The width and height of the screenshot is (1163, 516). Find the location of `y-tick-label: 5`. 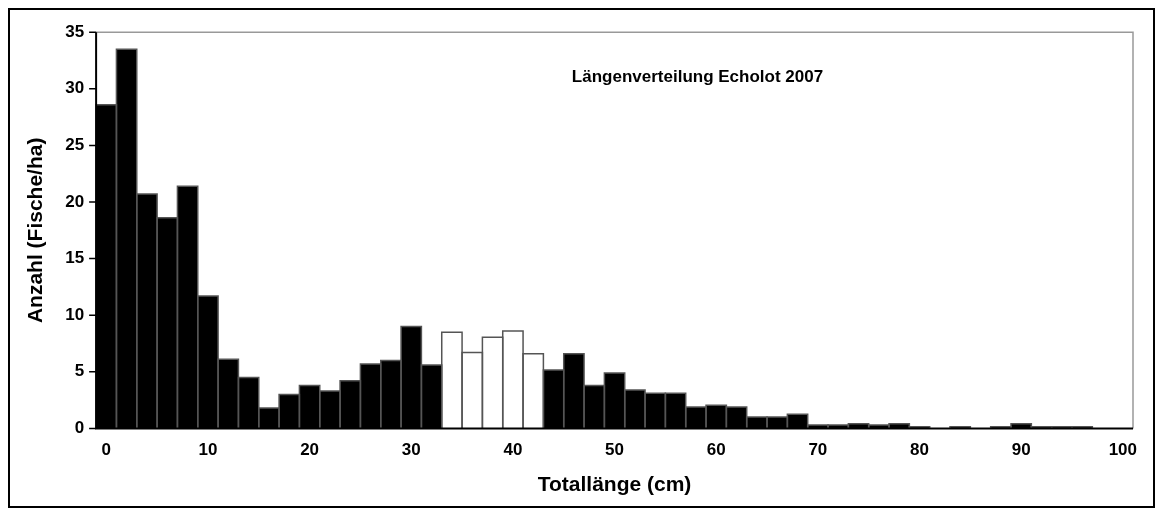

y-tick-label: 5 is located at coordinates (79, 371).